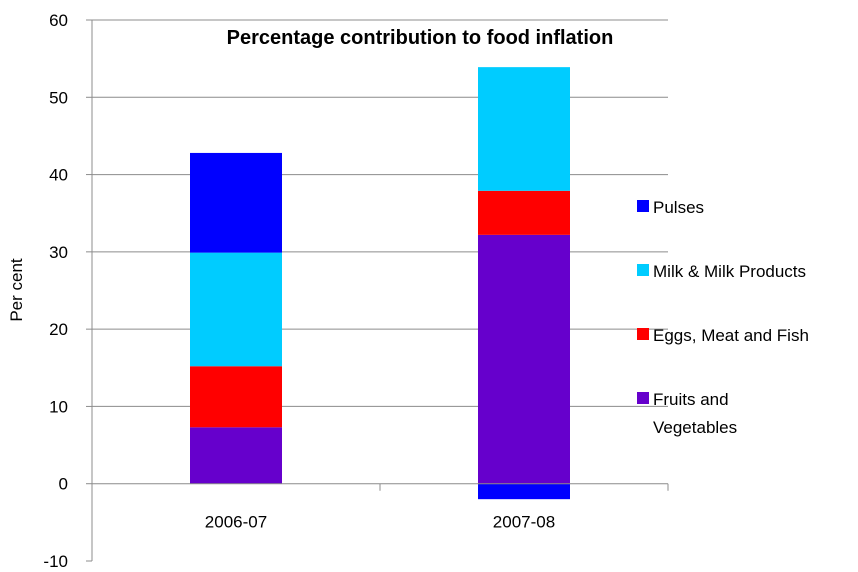 The width and height of the screenshot is (858, 572). Describe the element at coordinates (63, 484) in the screenshot. I see `y-tick-label: 0` at that location.